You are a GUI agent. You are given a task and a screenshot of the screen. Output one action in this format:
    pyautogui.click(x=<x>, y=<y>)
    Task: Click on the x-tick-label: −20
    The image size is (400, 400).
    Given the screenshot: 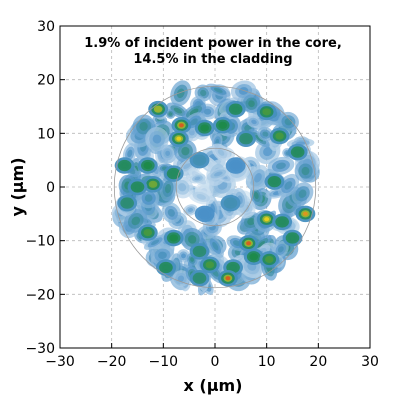 What is the action you would take?
    pyautogui.click(x=112, y=362)
    